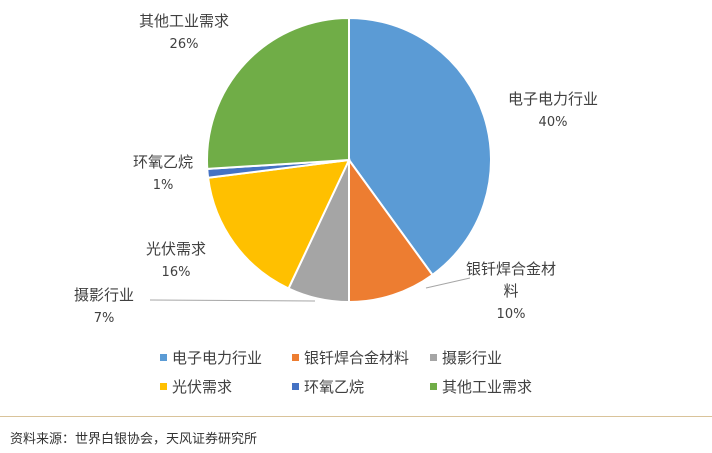 The height and width of the screenshot is (453, 712). What do you see at coordinates (217, 358) in the screenshot?
I see `legend-label-0: 电子电力行业` at bounding box center [217, 358].